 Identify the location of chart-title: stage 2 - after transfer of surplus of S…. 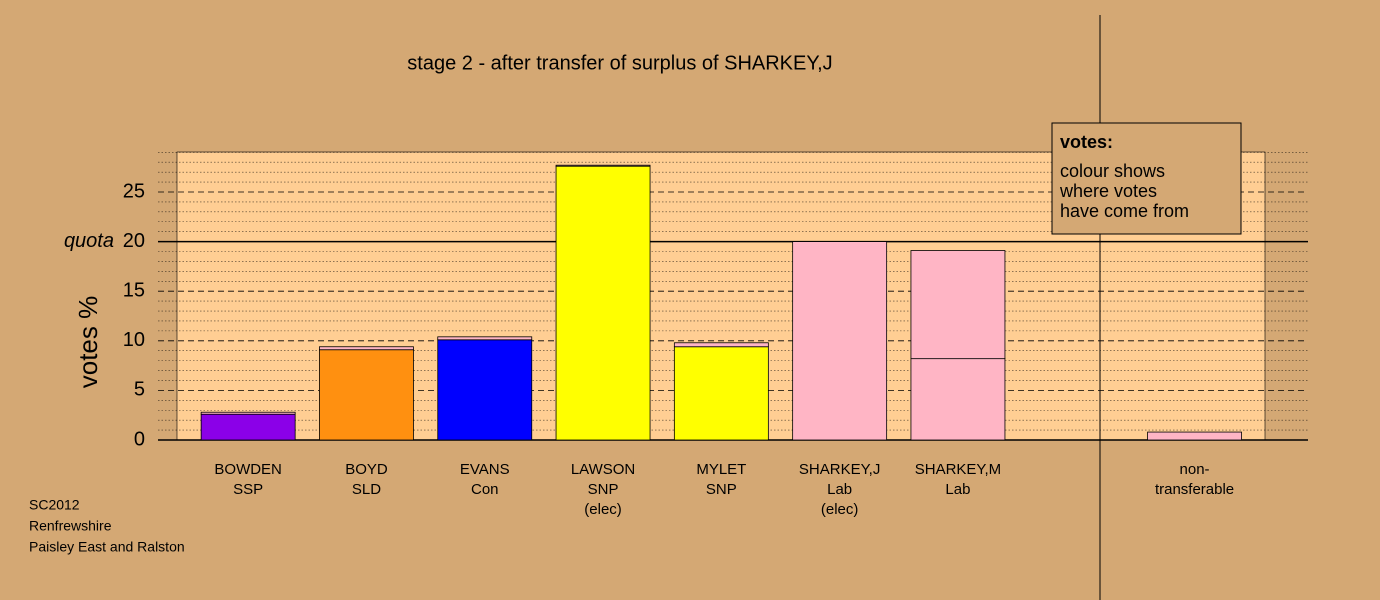
(619, 63).